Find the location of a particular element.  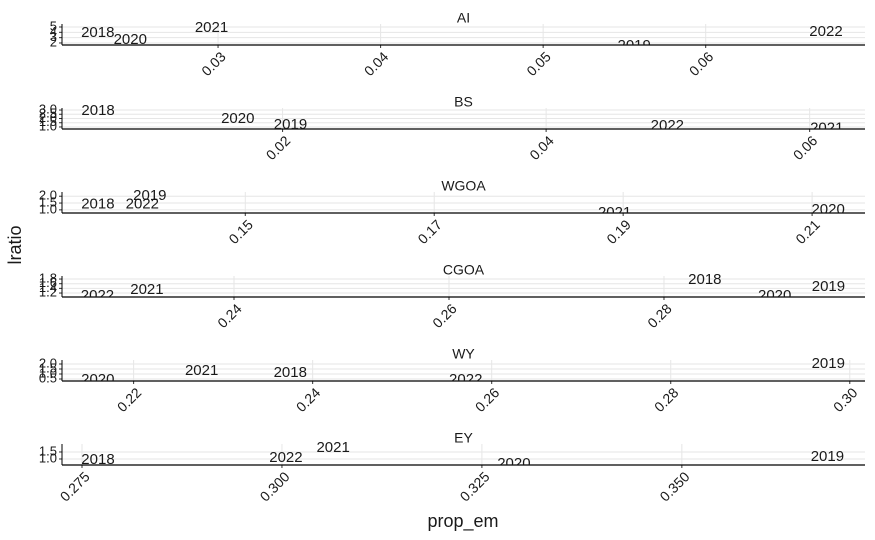

y-tick-label: 2 is located at coordinates (53, 41).